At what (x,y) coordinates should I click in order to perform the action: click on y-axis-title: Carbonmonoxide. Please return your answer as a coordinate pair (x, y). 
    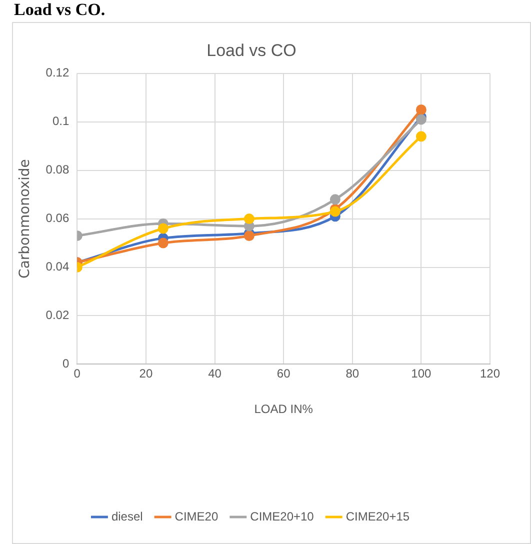
    Looking at the image, I should click on (25, 218).